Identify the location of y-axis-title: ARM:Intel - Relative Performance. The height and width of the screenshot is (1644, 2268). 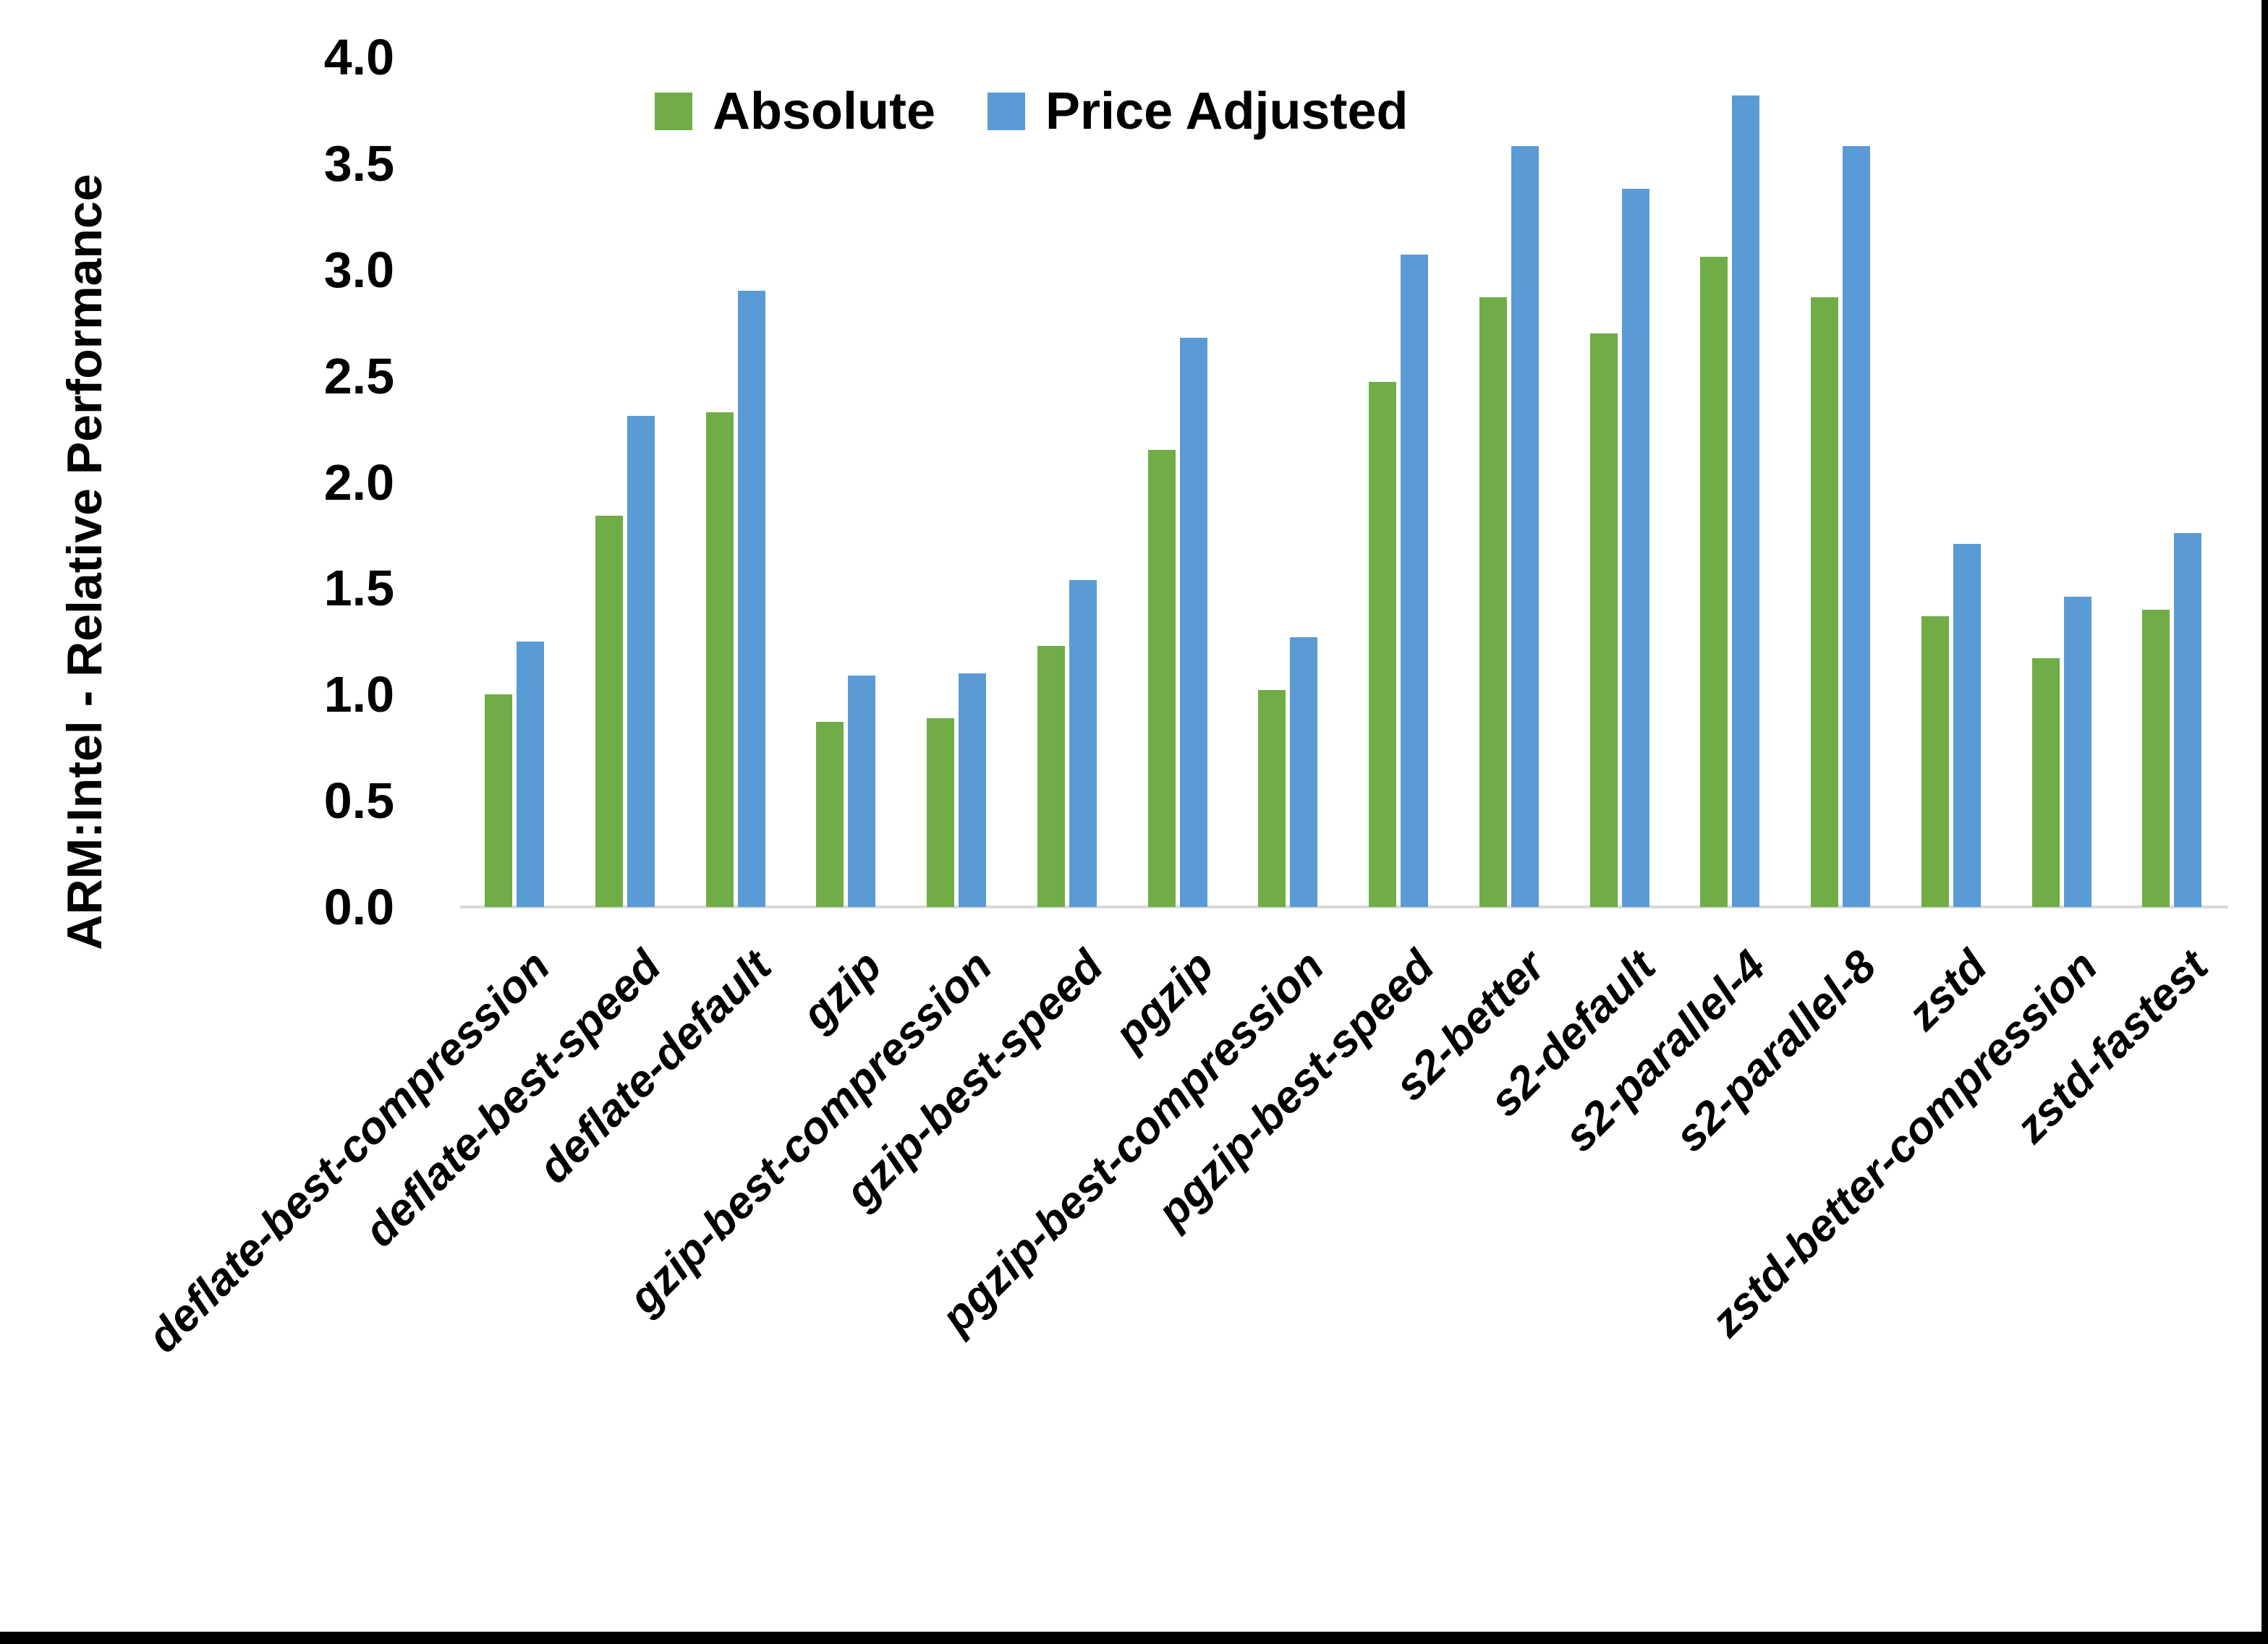
(84, 562).